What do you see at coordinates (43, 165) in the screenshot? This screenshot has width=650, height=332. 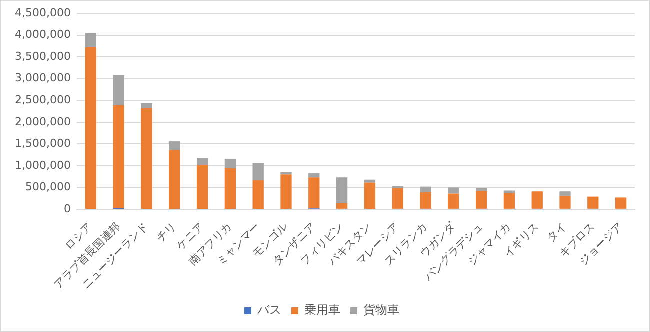 I see `y-tick-label: 1,000,000` at bounding box center [43, 165].